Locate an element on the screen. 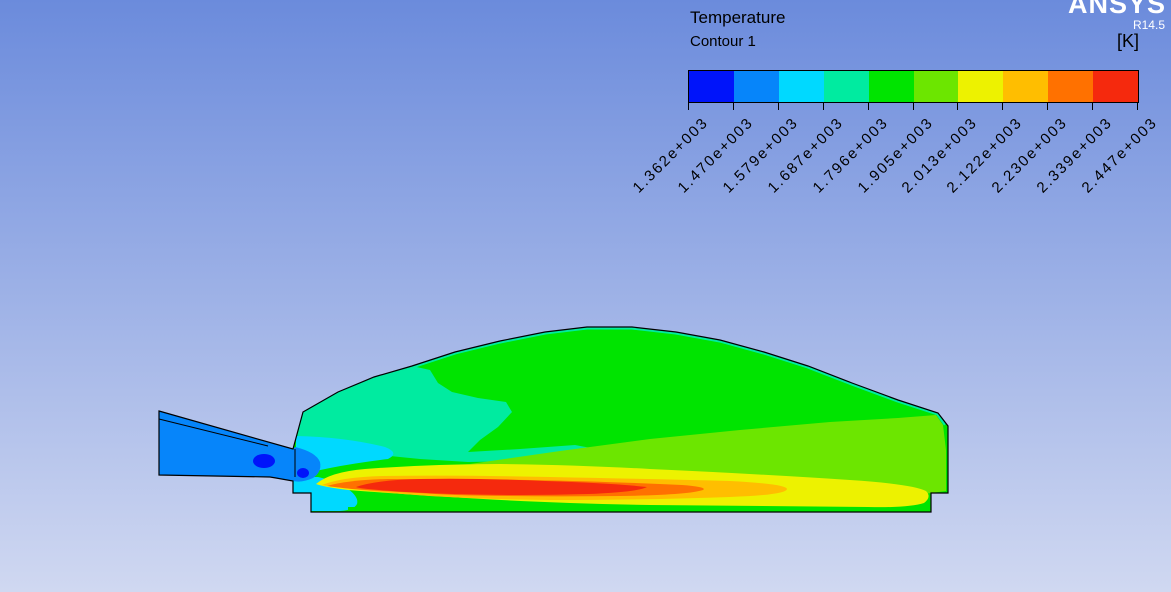 This screenshot has width=1171, height=592. ansys-version-label: R14.5 is located at coordinates (1148, 25).